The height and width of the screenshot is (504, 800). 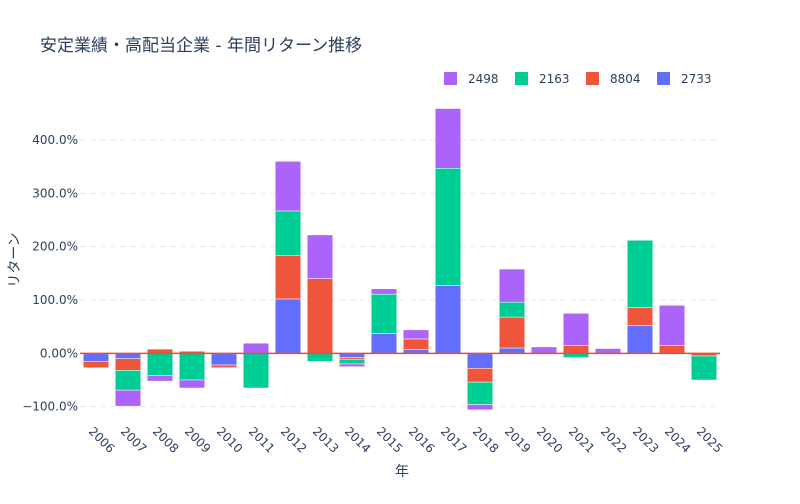 I want to click on x-tick-label: 2020, so click(x=549, y=439).